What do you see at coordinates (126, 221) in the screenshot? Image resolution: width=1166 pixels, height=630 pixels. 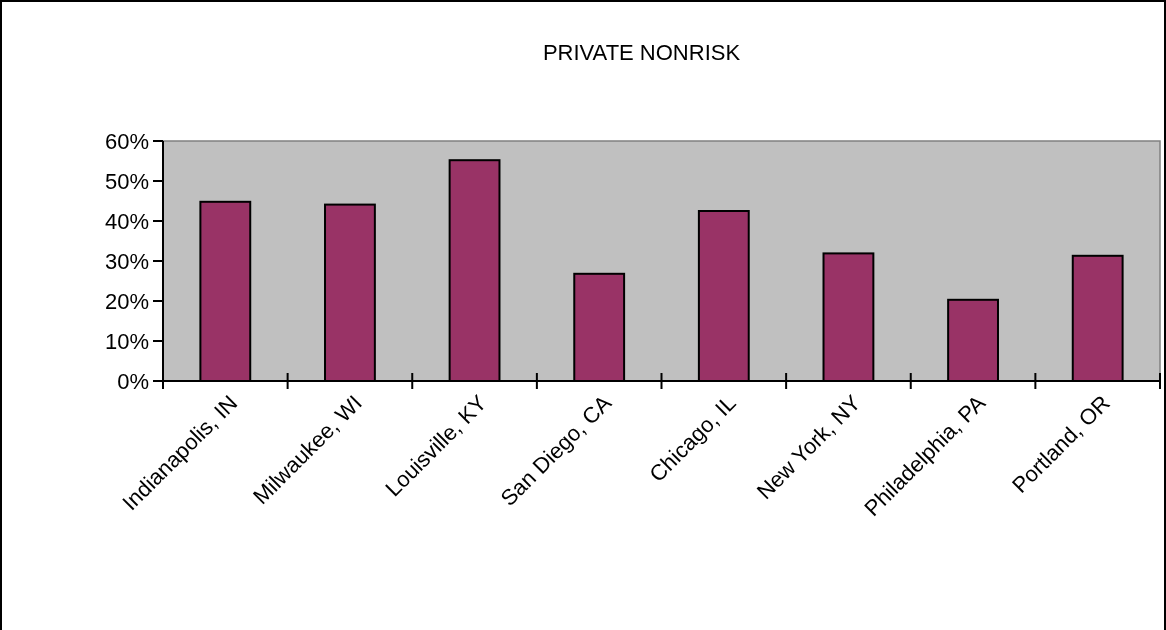 I see `y-tick-label: 40%` at bounding box center [126, 221].